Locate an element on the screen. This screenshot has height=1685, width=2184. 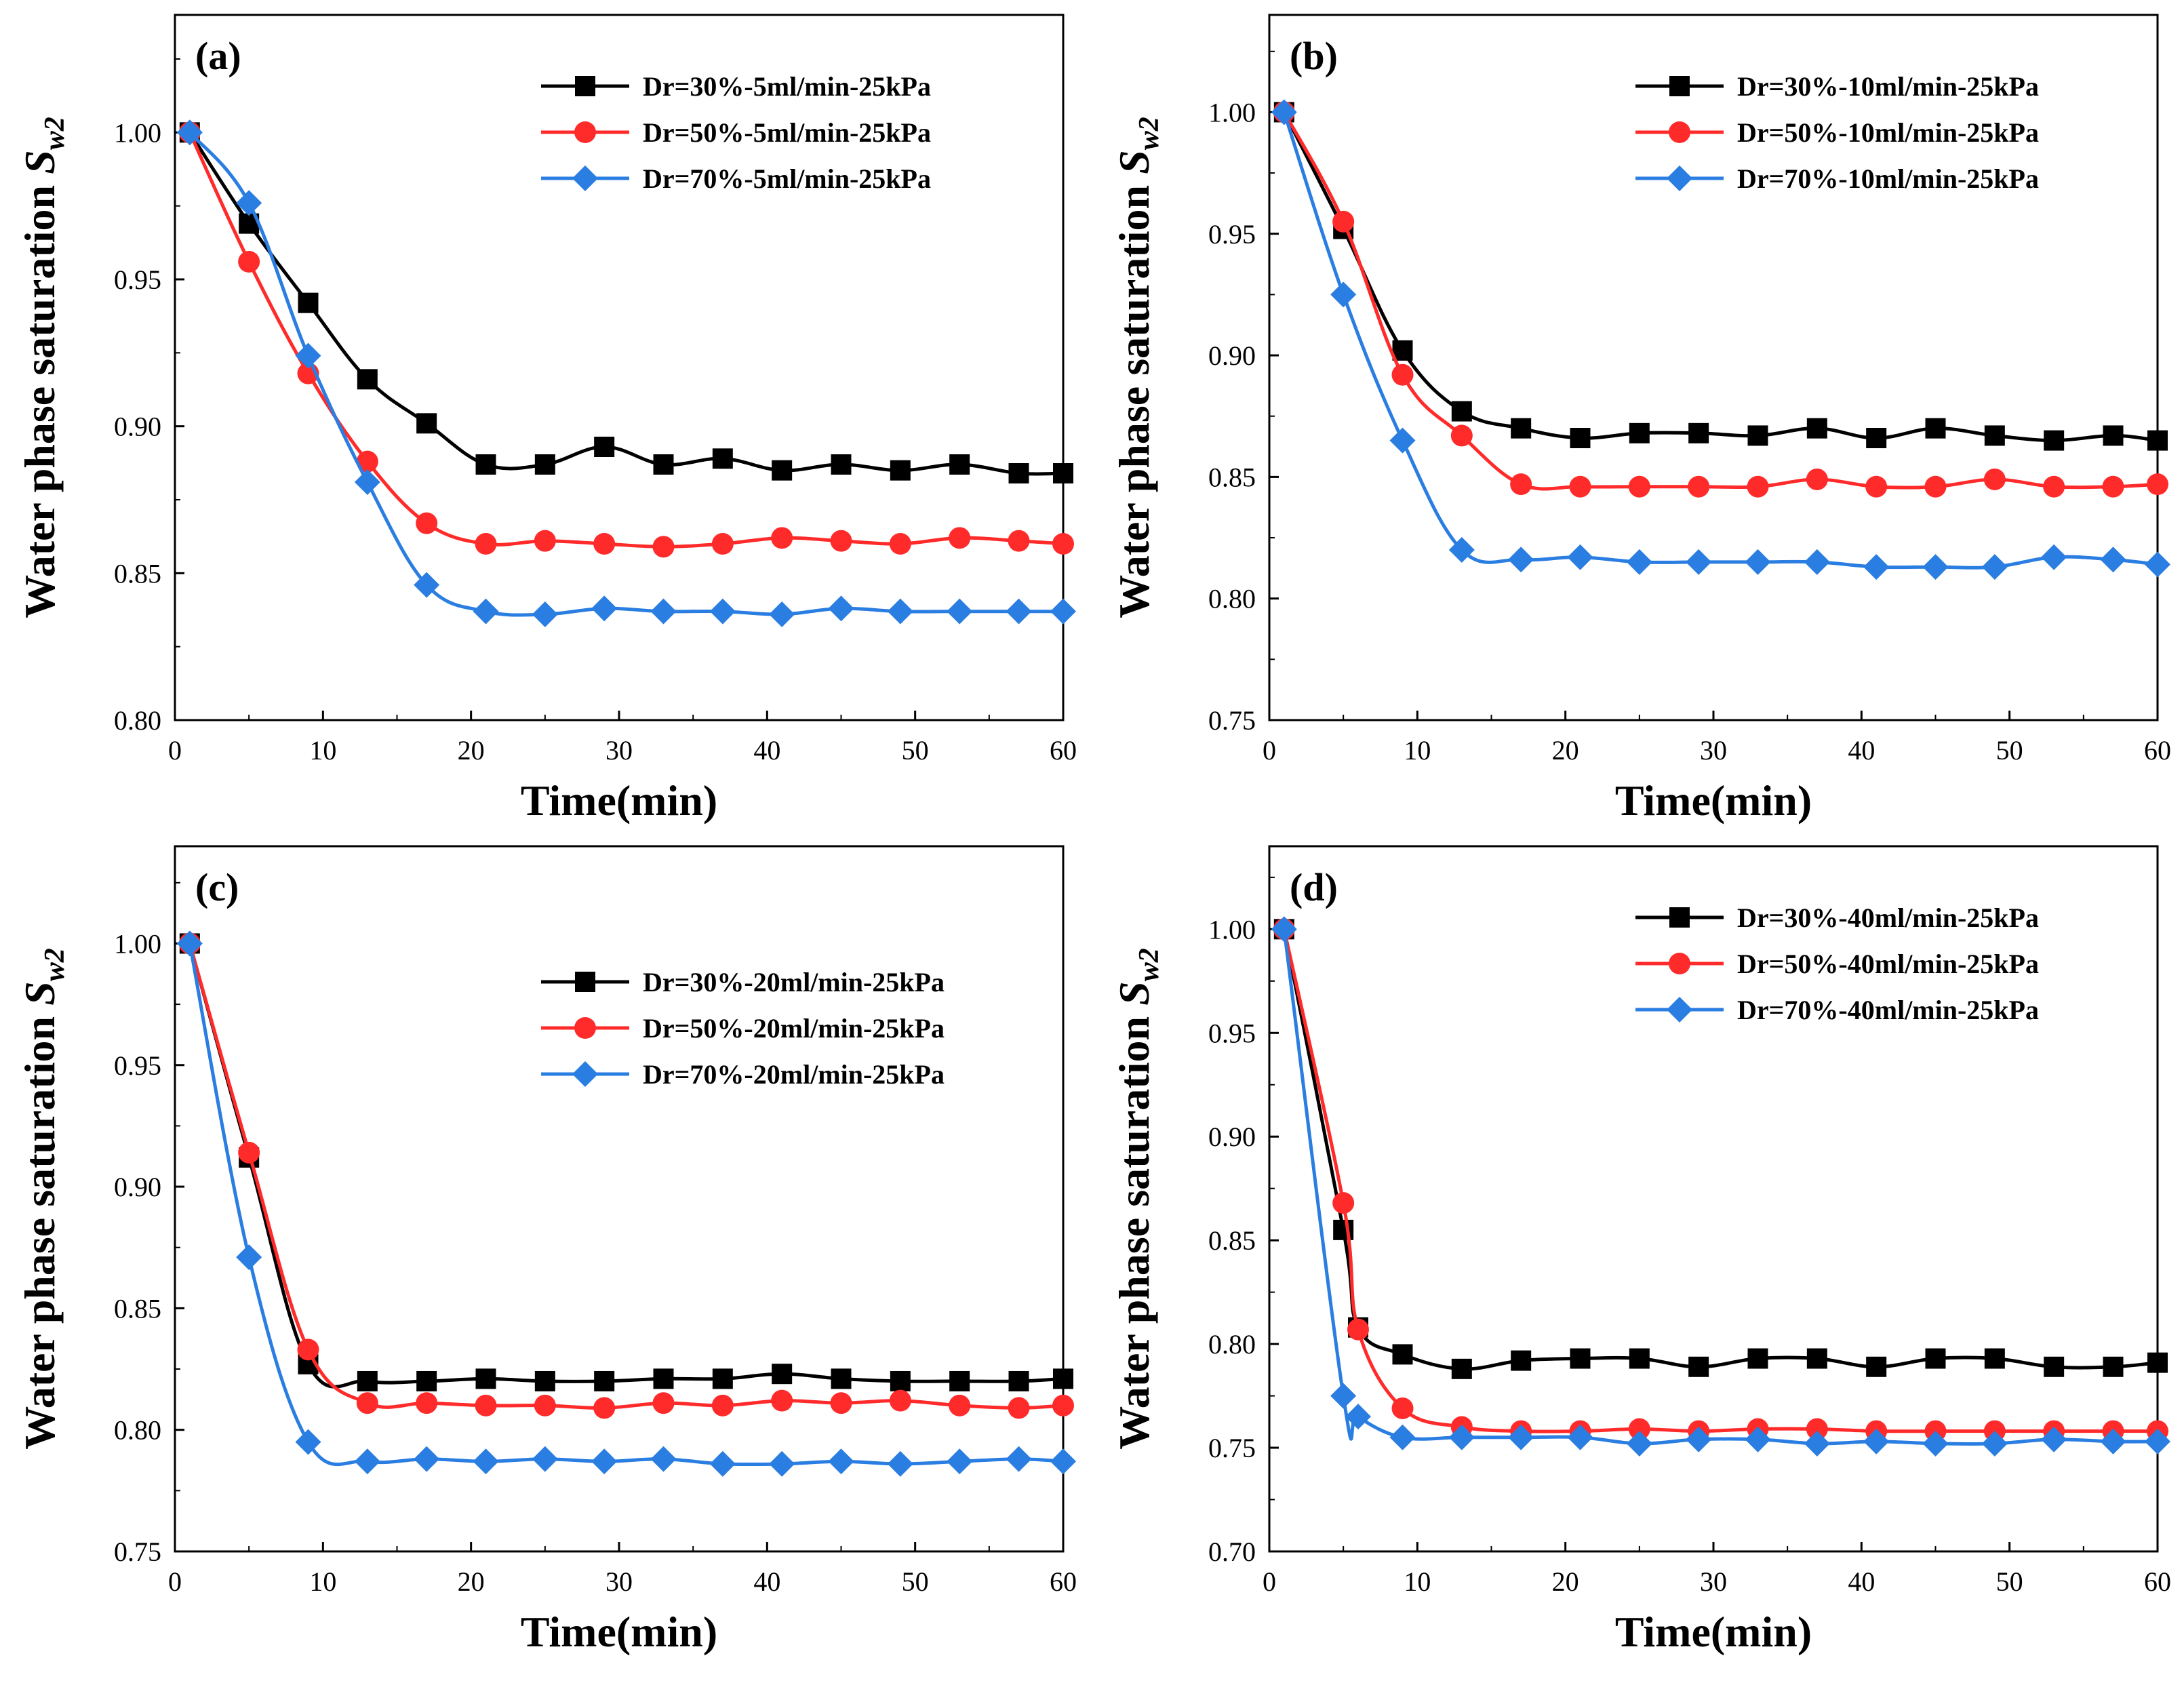
y-tick-label: 0.85 is located at coordinates (138, 1308).